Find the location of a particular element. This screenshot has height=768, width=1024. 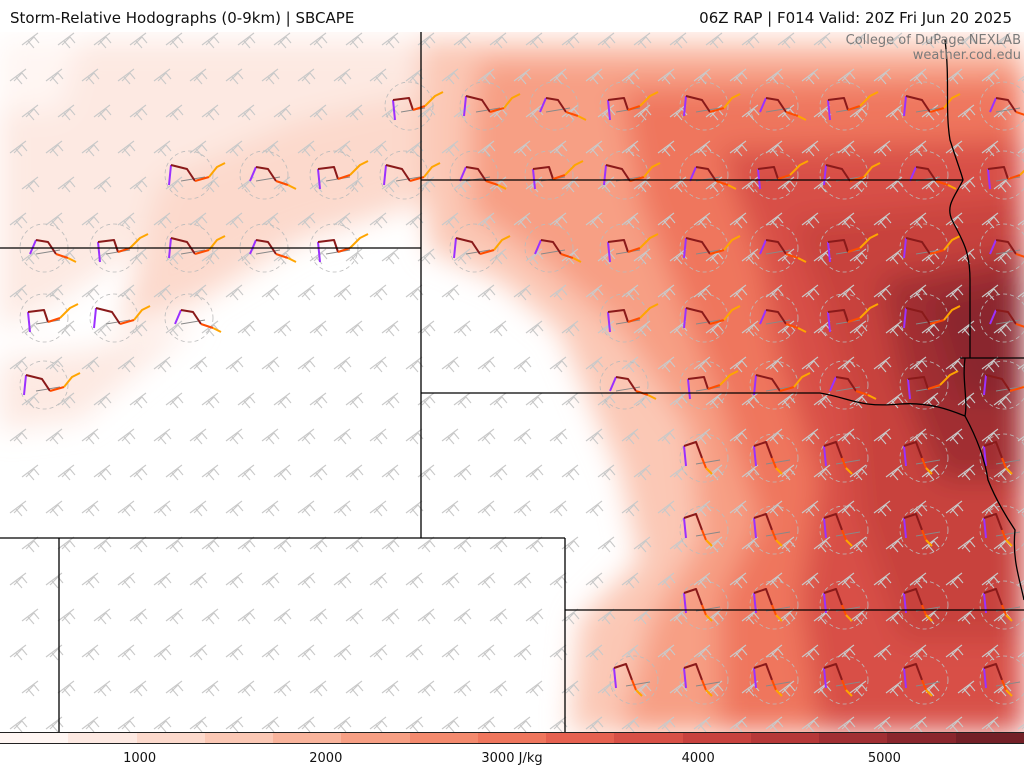

colorbar-segment is located at coordinates (648, 738).